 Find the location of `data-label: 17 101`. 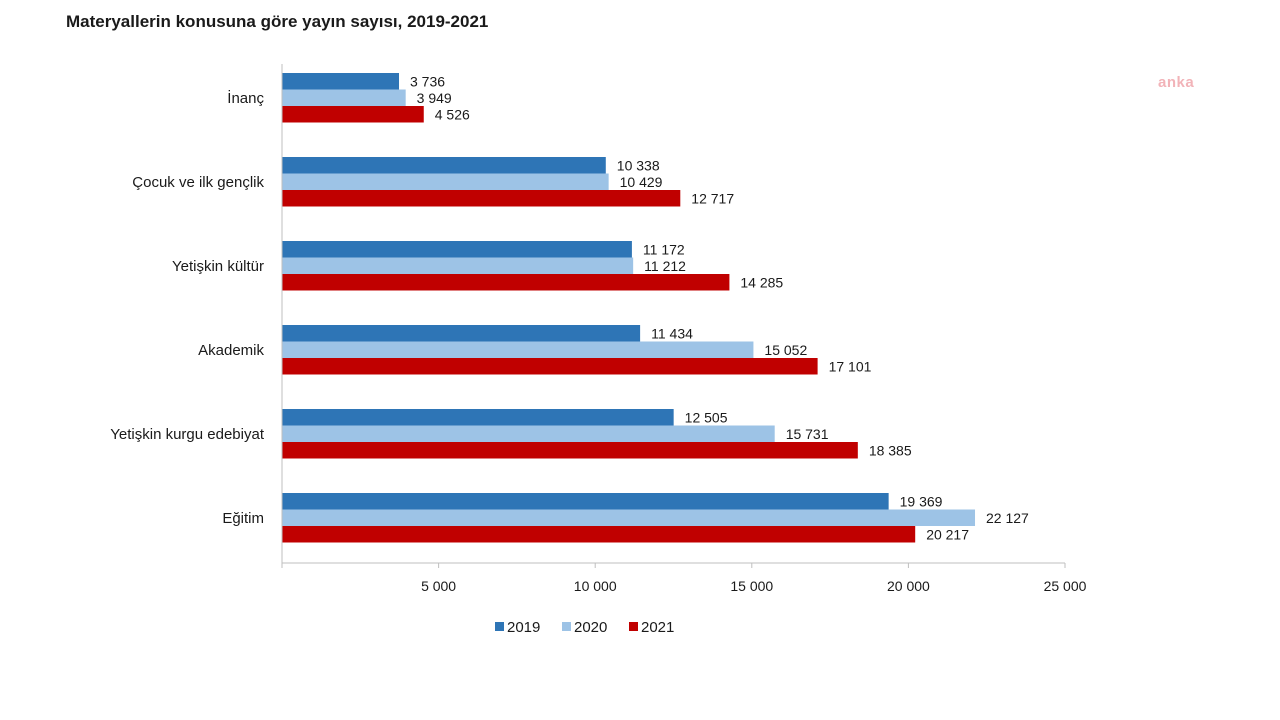

data-label: 17 101 is located at coordinates (850, 366).